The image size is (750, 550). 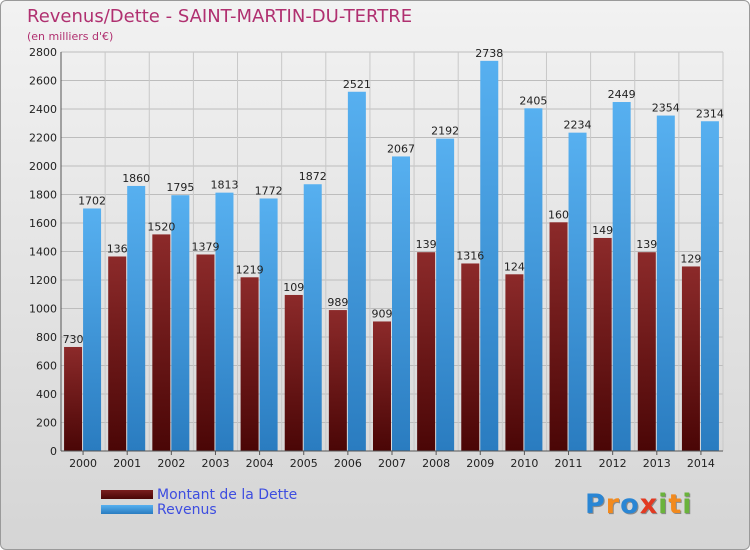 I want to click on chart-title: Revenus/Dette - SAINT-MARTIN-DU-TERTRE, so click(x=220, y=16).